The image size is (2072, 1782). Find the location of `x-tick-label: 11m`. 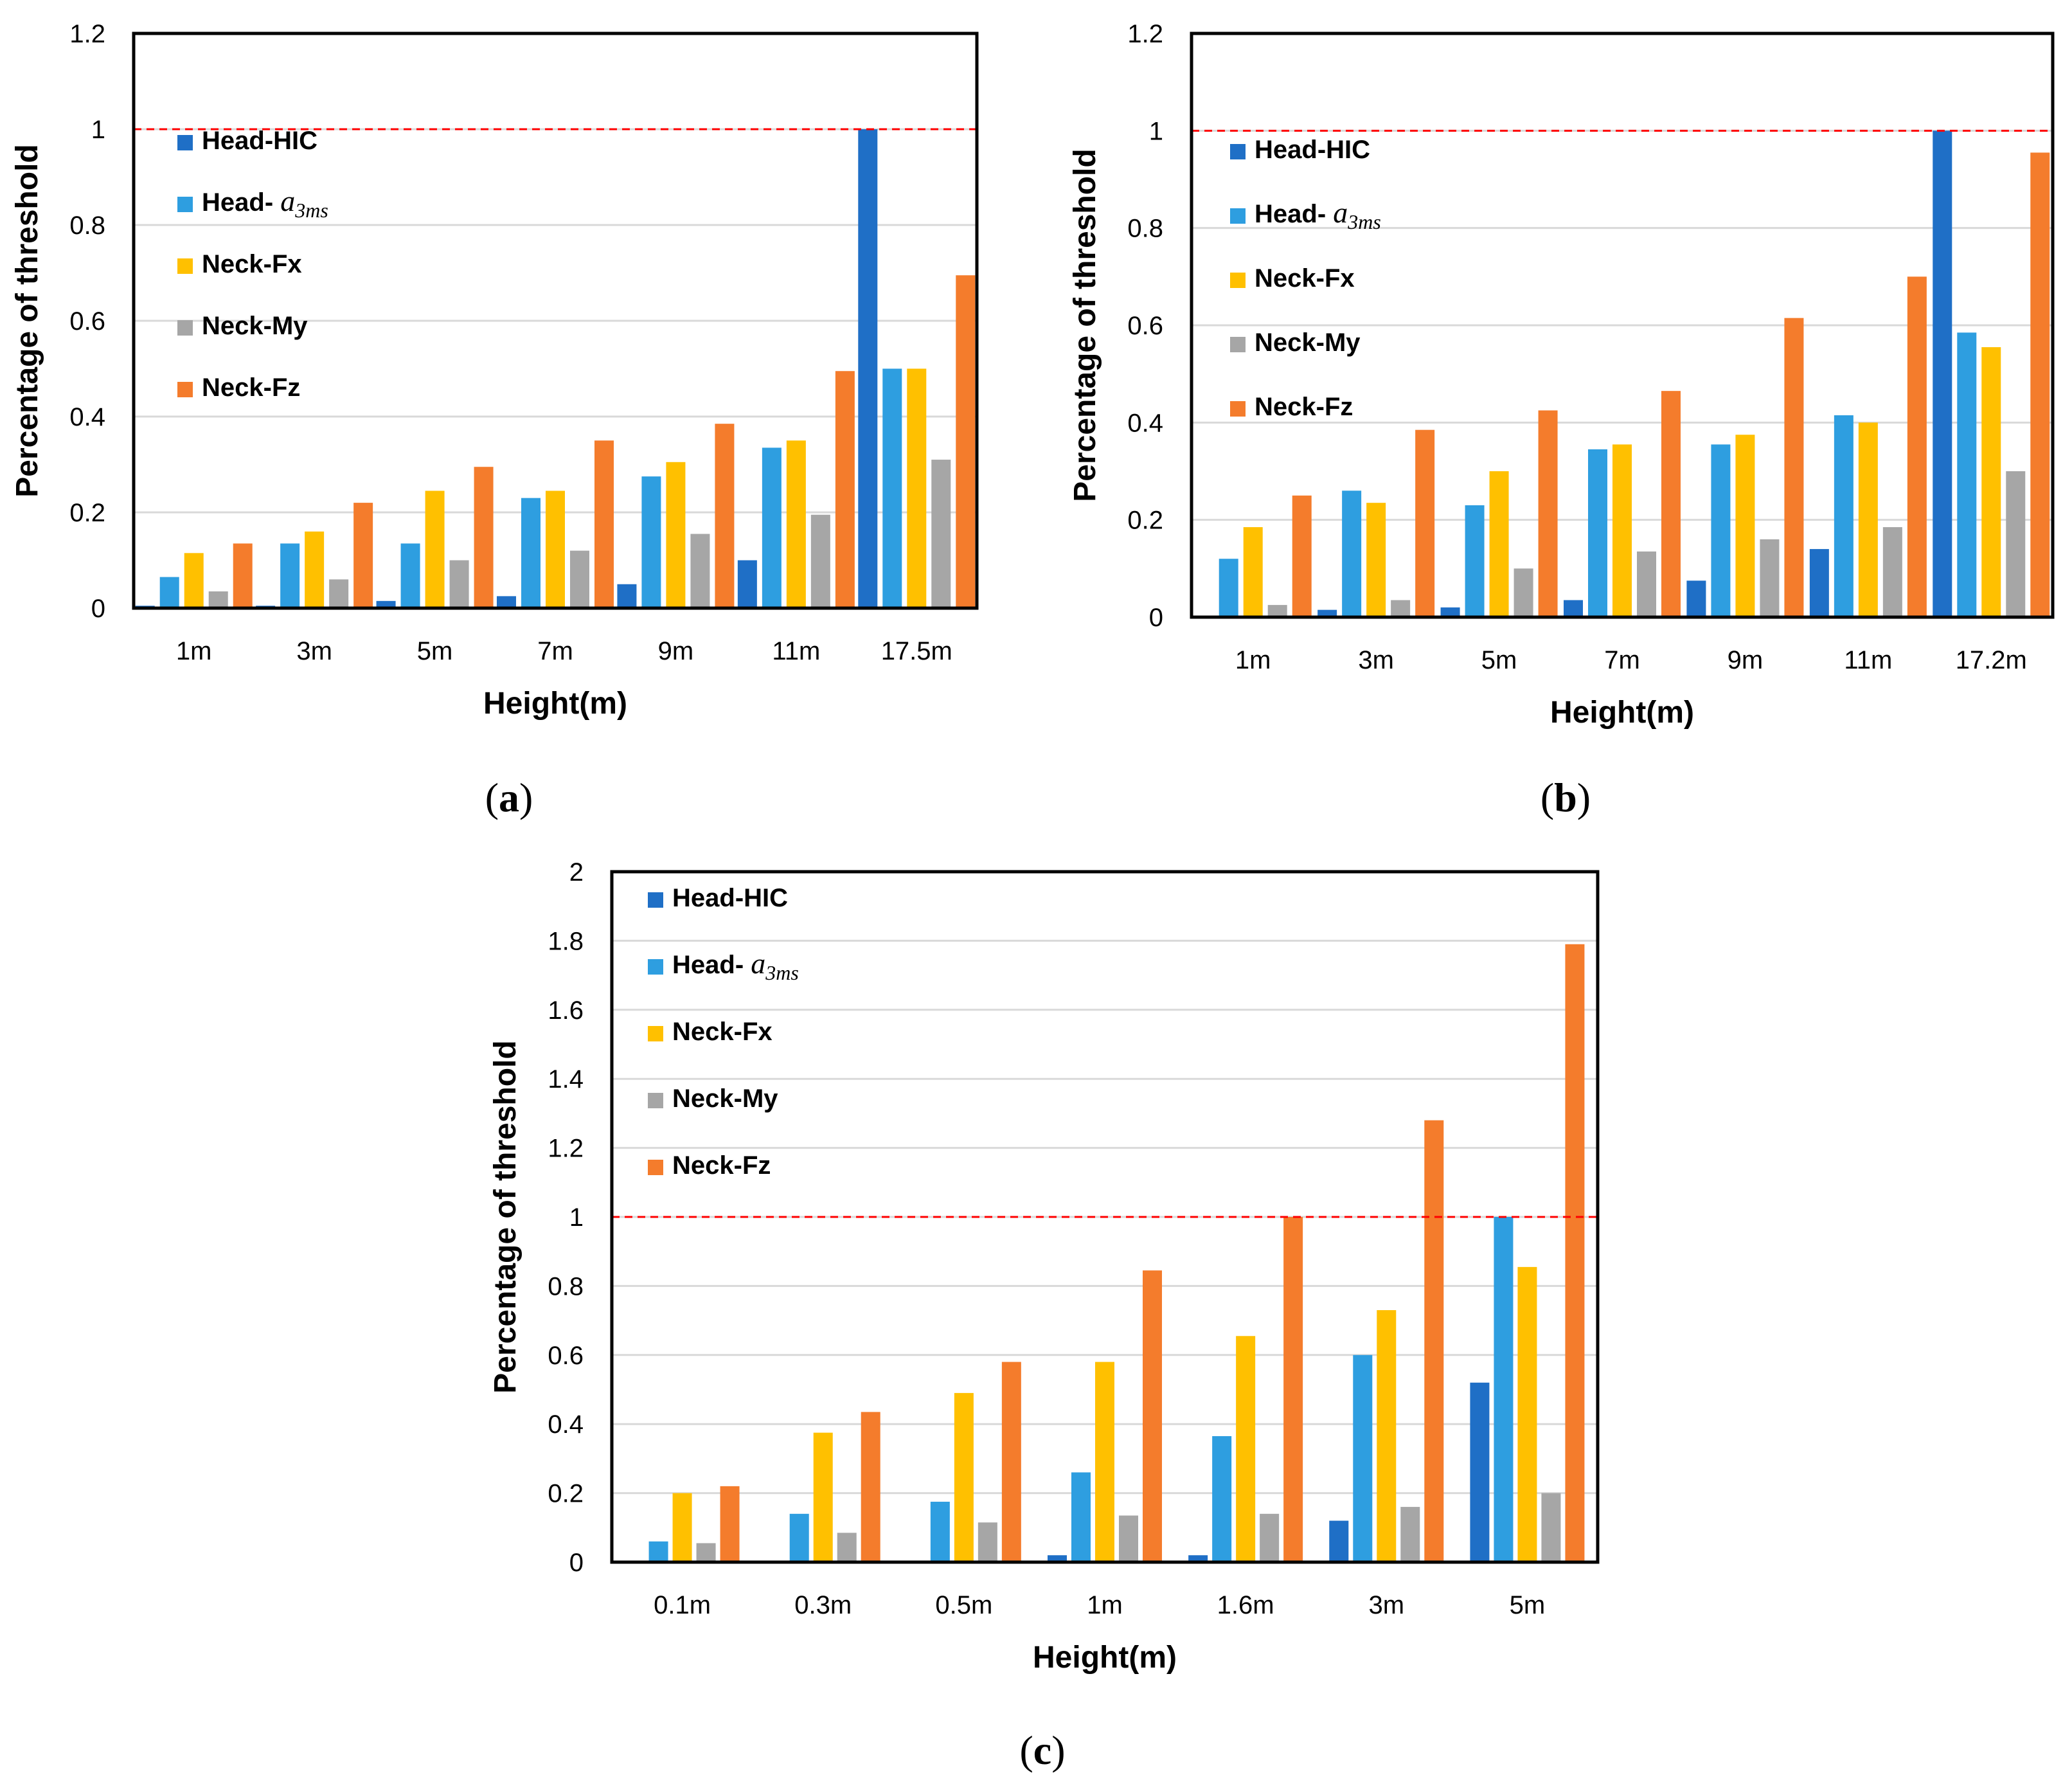

x-tick-label: 11m is located at coordinates (796, 651).